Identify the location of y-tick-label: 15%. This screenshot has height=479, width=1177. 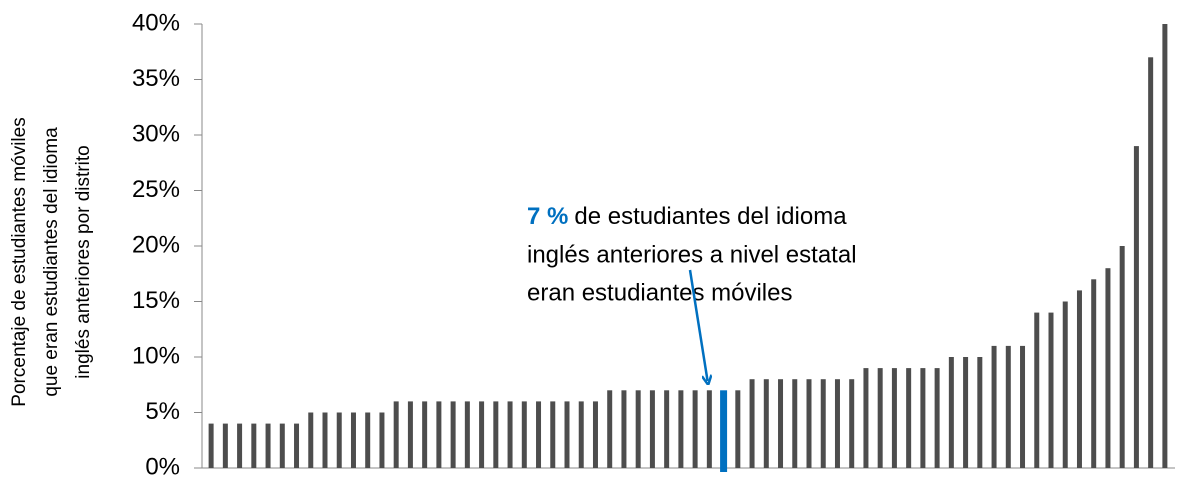
(156, 300).